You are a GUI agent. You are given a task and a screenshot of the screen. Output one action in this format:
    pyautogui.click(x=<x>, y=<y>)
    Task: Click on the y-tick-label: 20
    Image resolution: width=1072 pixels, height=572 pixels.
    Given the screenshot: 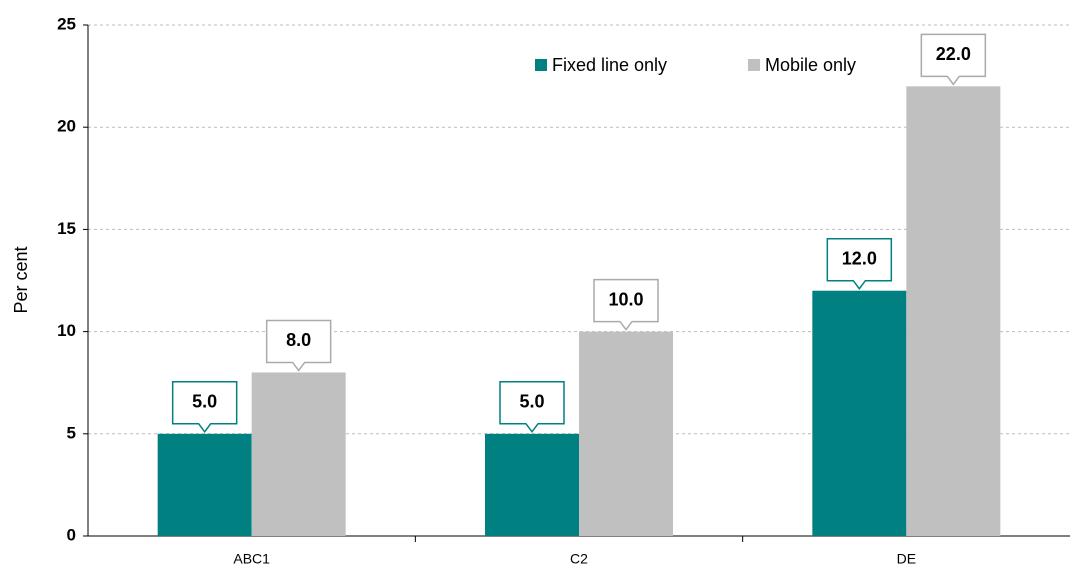 What is the action you would take?
    pyautogui.click(x=66, y=126)
    